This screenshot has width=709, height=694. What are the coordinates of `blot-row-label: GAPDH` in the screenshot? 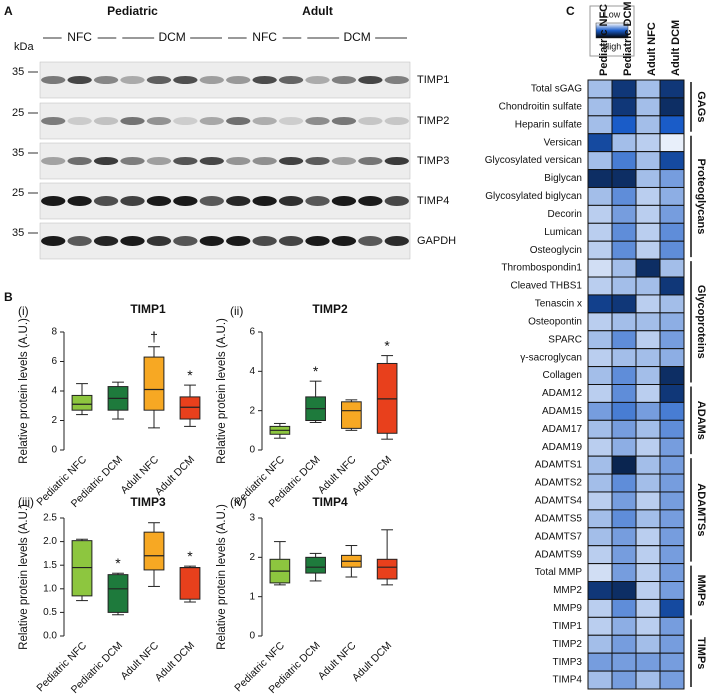 It's located at (436, 241).